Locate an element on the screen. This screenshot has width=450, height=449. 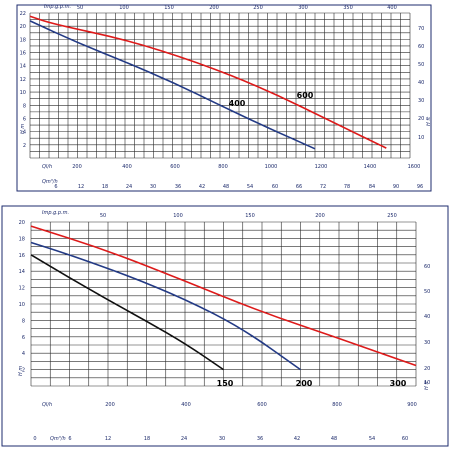
right-axis-tick: 40 is located at coordinates (421, 83).